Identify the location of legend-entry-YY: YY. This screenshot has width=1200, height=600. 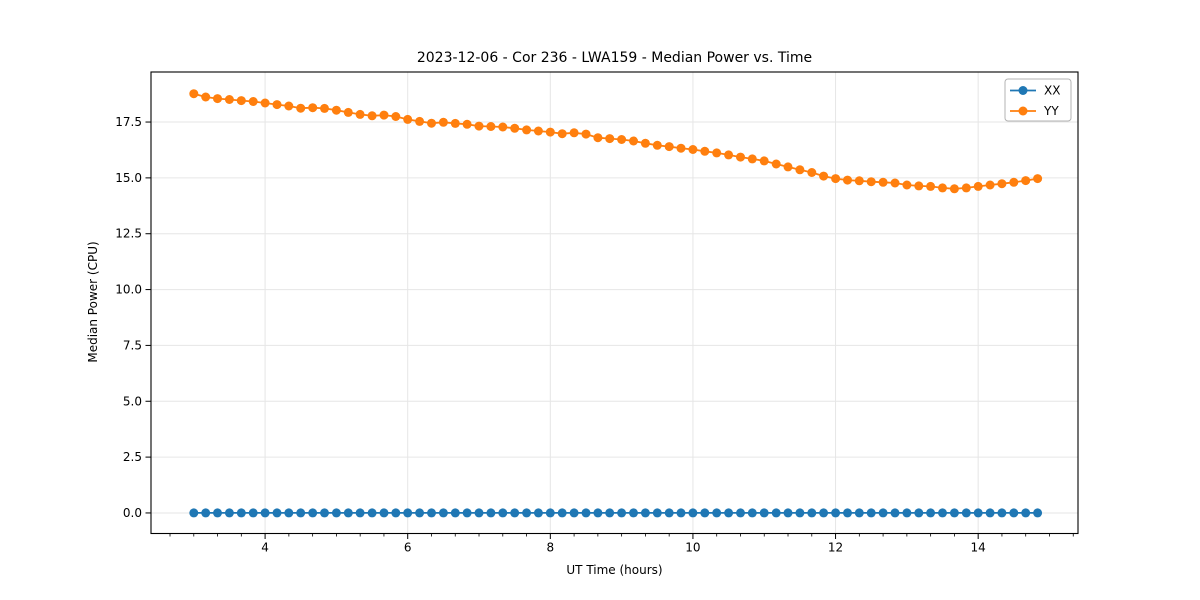
(1034, 111).